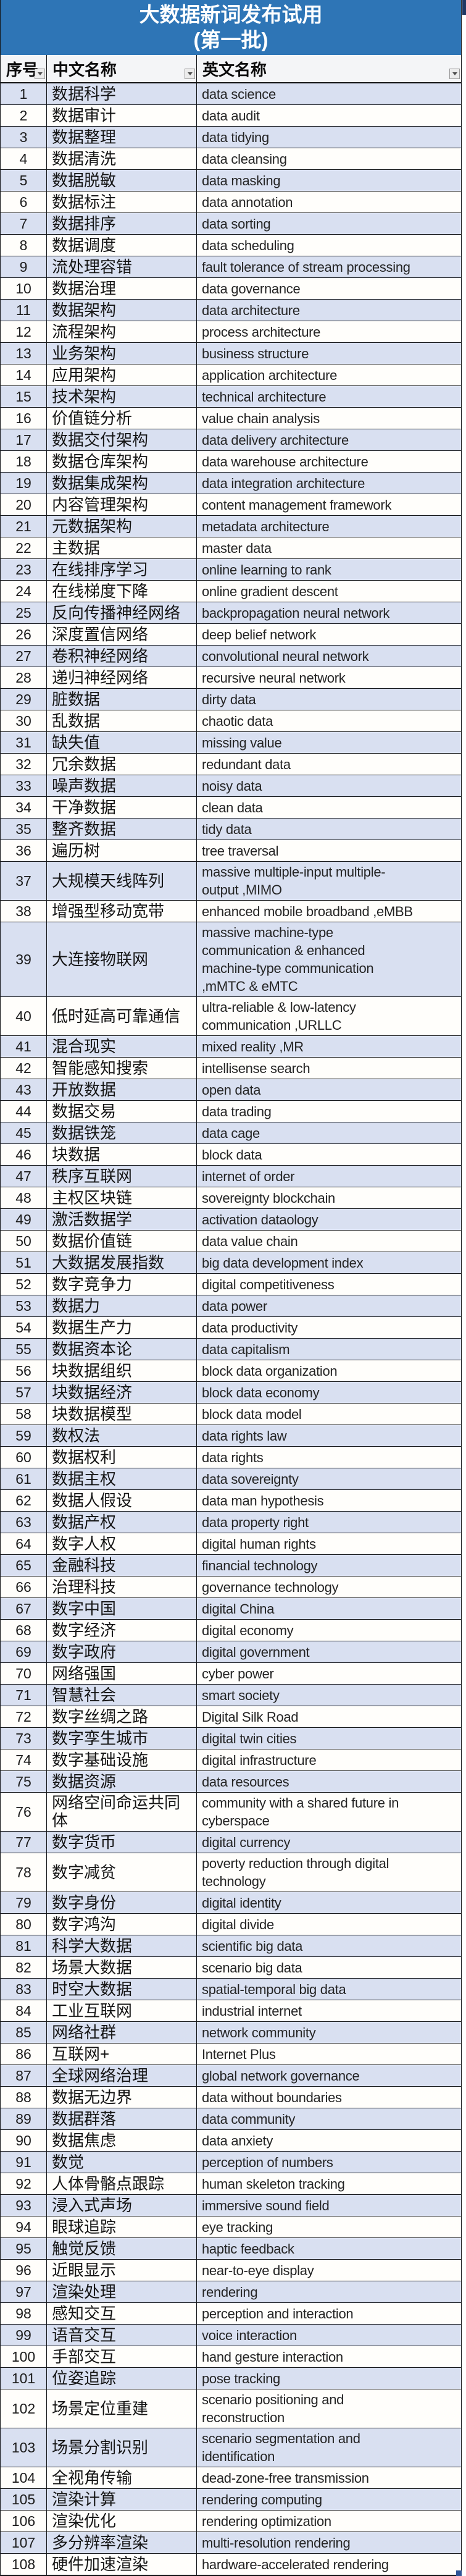 The width and height of the screenshot is (466, 2576). I want to click on chinese-name-cell: 网络空间命运共同 体, so click(122, 1812).